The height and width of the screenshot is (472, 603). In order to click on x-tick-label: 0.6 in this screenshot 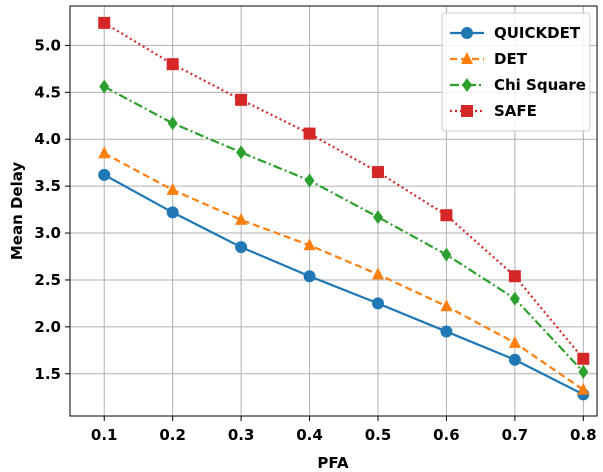, I will do `click(446, 435)`.